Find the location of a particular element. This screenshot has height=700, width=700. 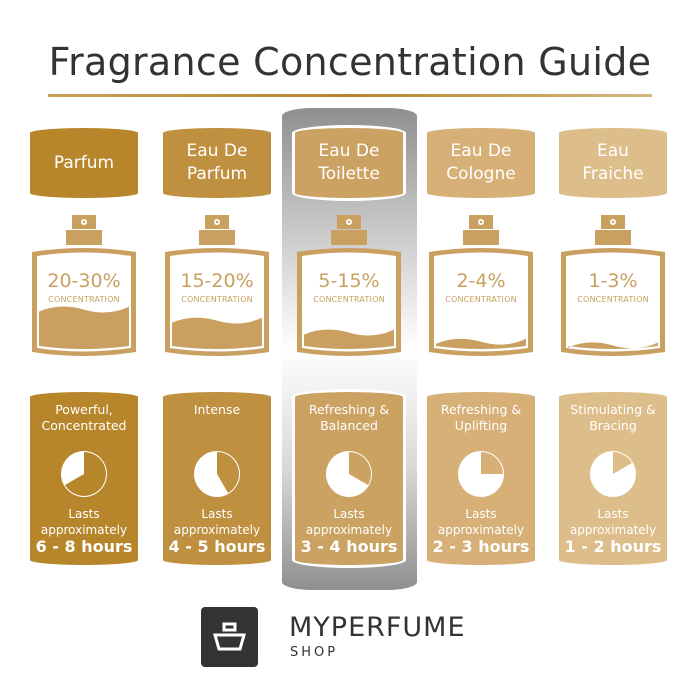

type-header: Eau Fraiche is located at coordinates (613, 163).